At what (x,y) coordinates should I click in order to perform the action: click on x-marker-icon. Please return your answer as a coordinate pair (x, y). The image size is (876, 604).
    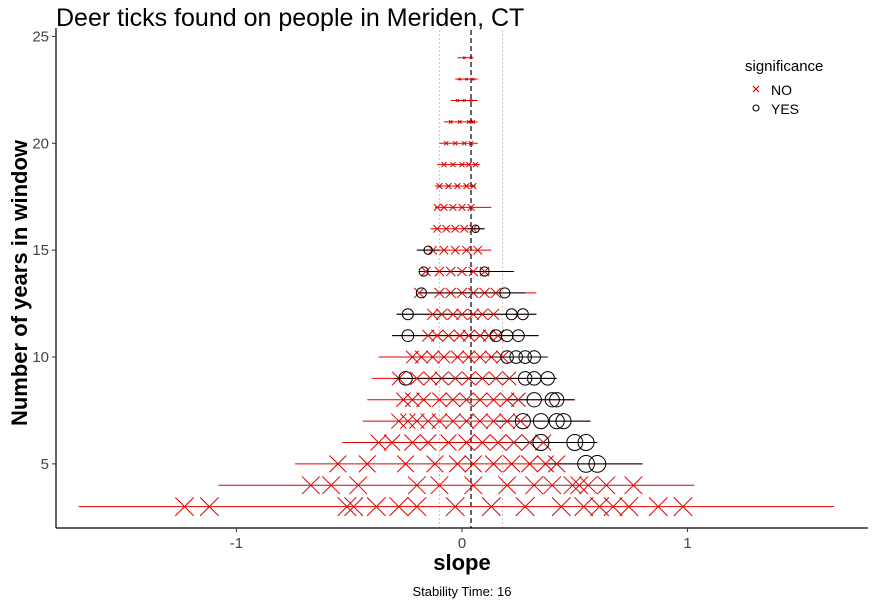
    Looking at the image, I should click on (756, 89).